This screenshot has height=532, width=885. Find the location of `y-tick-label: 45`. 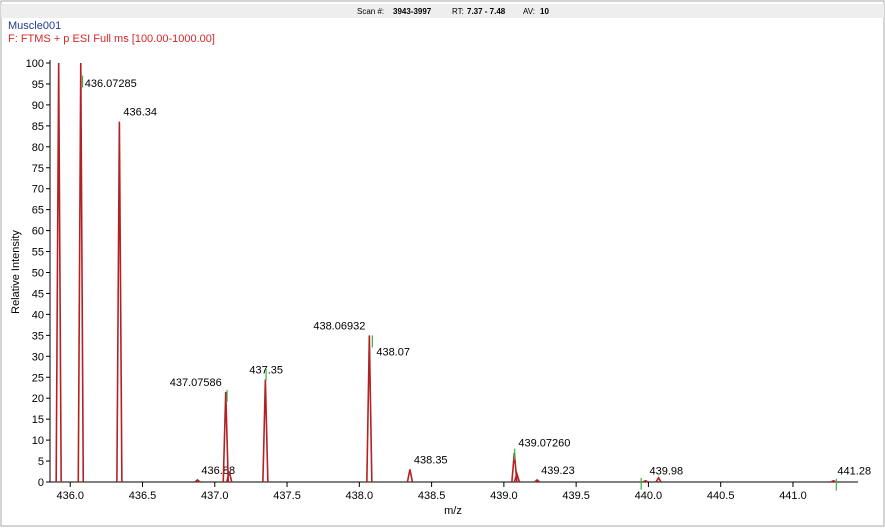

y-tick-label: 45 is located at coordinates (38, 294).